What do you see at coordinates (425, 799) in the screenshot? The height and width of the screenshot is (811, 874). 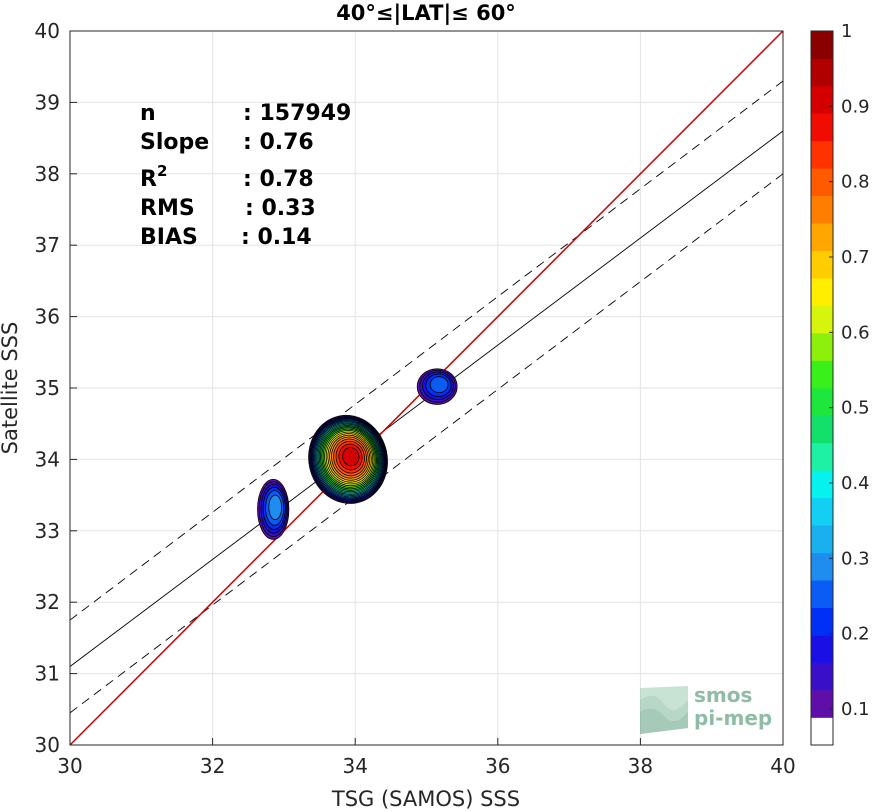 I see `x-axis-label: TSG (SAMOS) SSS` at bounding box center [425, 799].